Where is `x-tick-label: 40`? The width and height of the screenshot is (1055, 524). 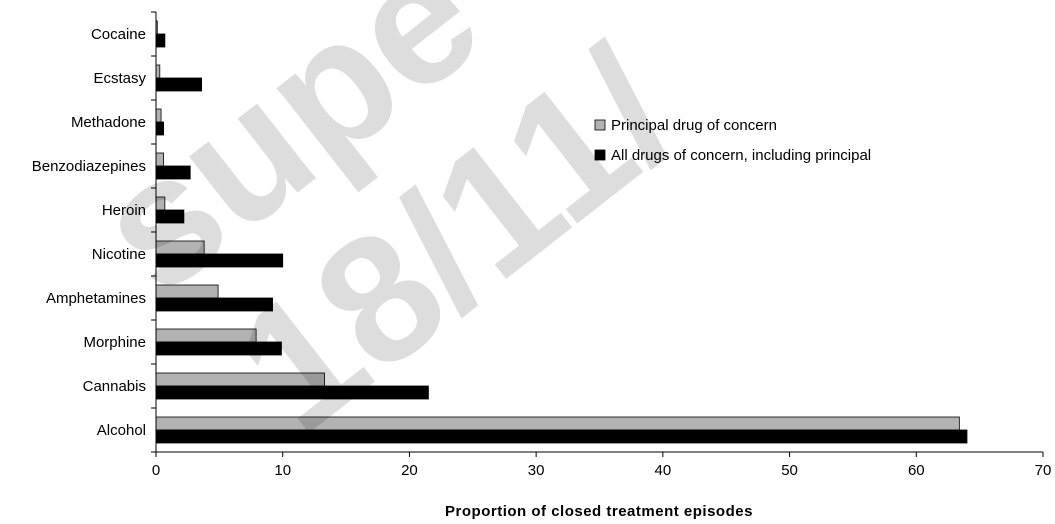 x-tick-label: 40 is located at coordinates (663, 470).